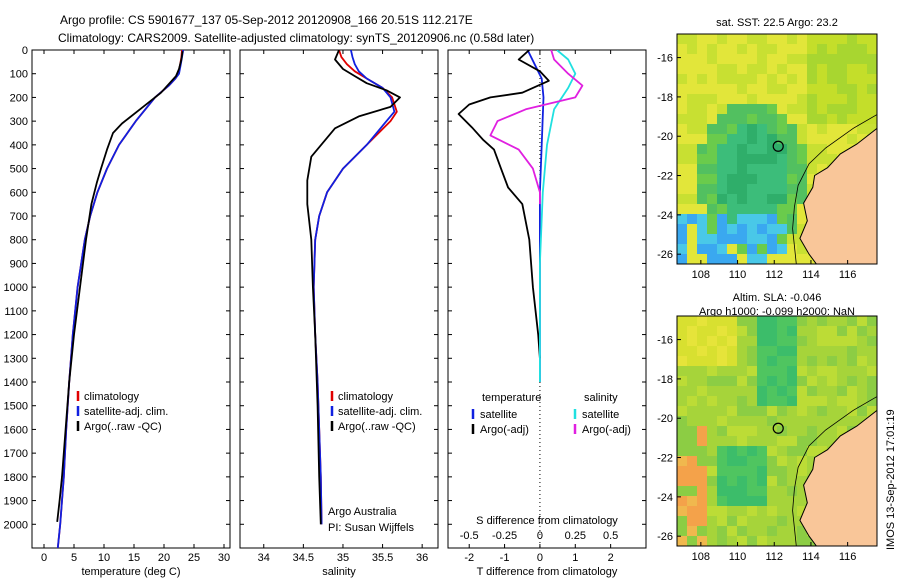  Describe the element at coordinates (126, 412) in the screenshot. I see `temperature-legend-label: satellite-adj. clim.` at that location.